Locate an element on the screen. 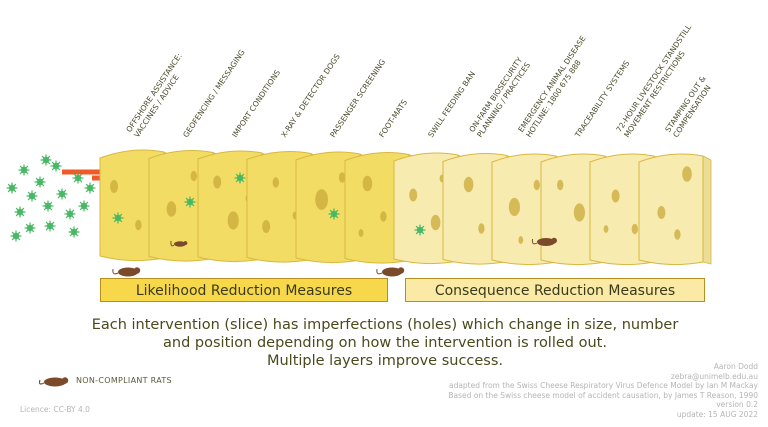 This screenshot has width=768, height=427. credit-email: zebra@unimelb.edu.au is located at coordinates (714, 376).